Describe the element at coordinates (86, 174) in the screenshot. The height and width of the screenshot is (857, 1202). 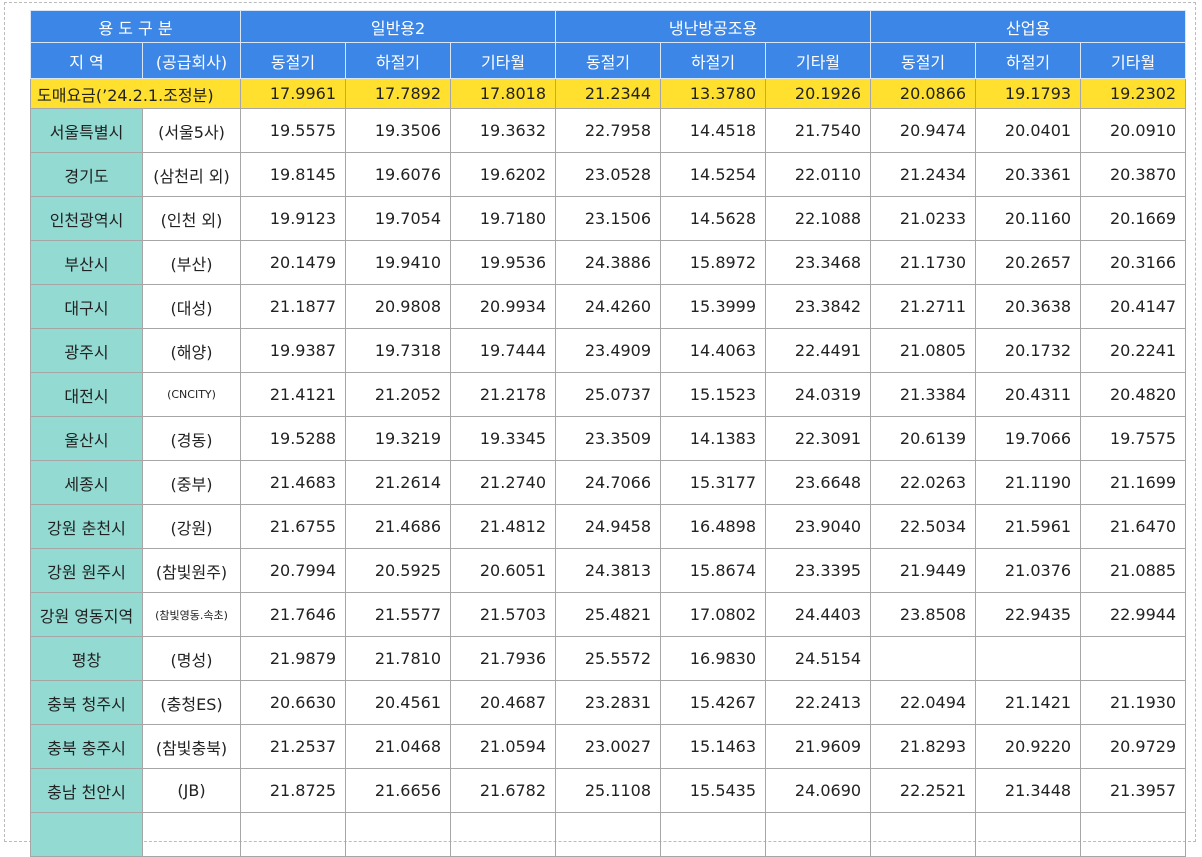
I see `region: 경기도` at that location.